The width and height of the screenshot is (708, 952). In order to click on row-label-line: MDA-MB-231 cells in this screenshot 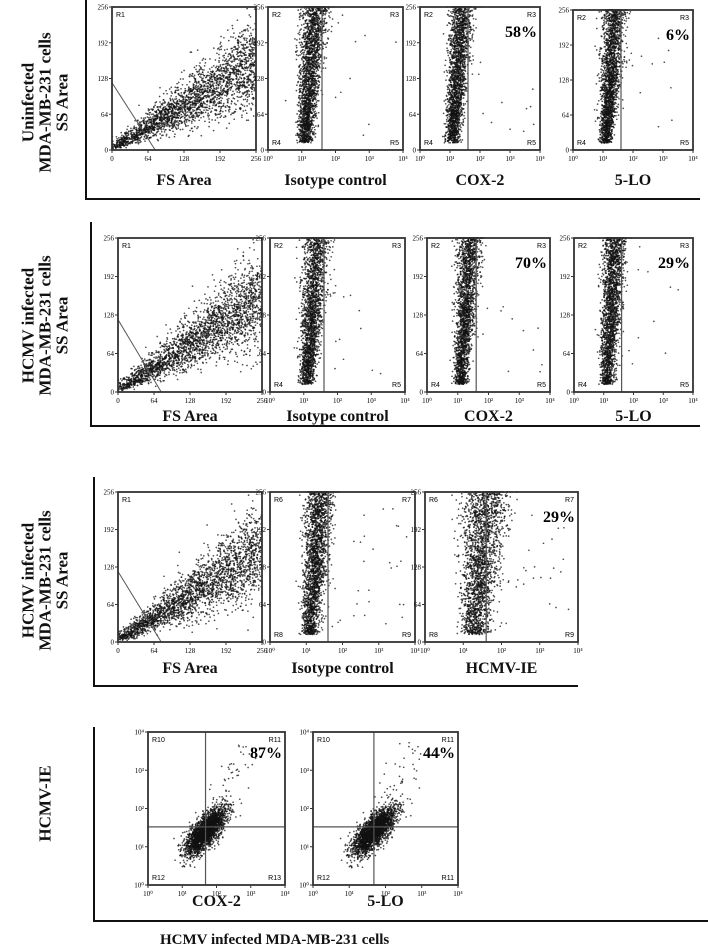, I will do `click(45, 326)`.